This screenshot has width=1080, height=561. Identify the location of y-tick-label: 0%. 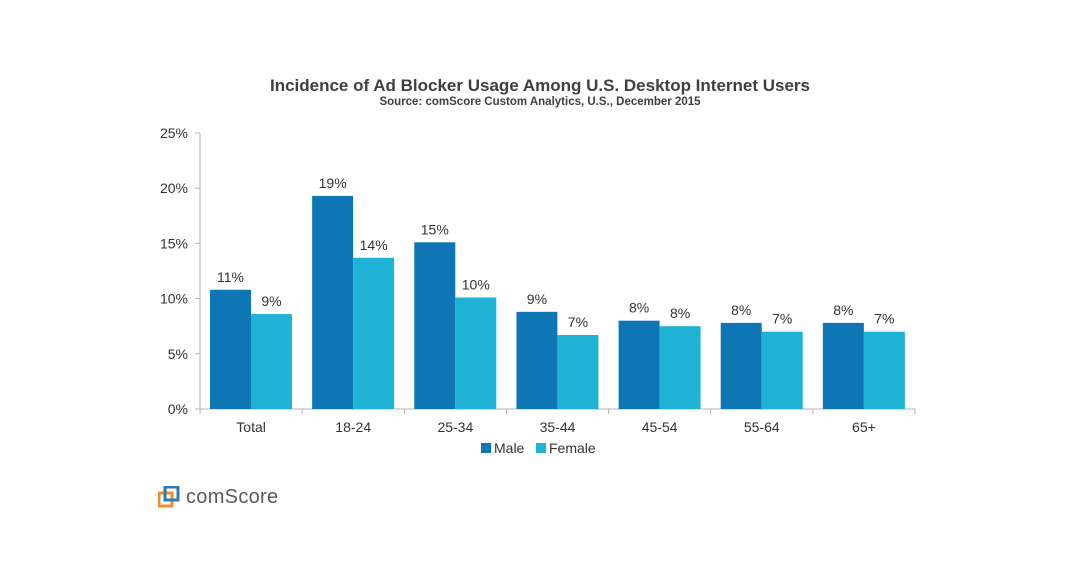
(178, 409).